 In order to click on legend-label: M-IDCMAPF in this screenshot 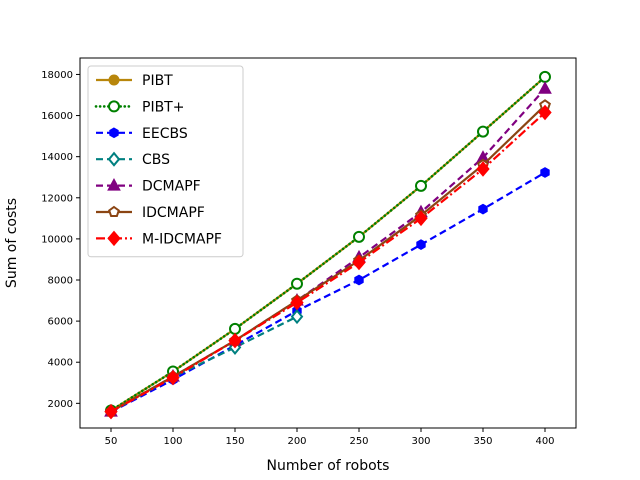, I will do `click(182, 239)`.